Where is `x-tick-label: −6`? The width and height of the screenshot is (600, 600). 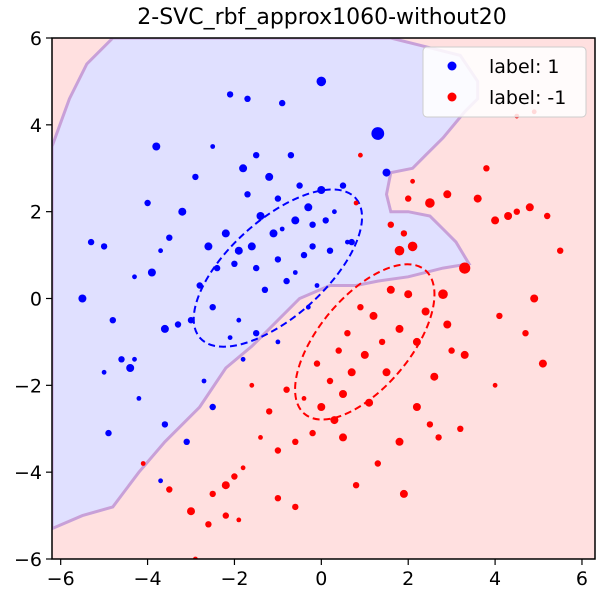 x-tick-label: −6 is located at coordinates (61, 579).